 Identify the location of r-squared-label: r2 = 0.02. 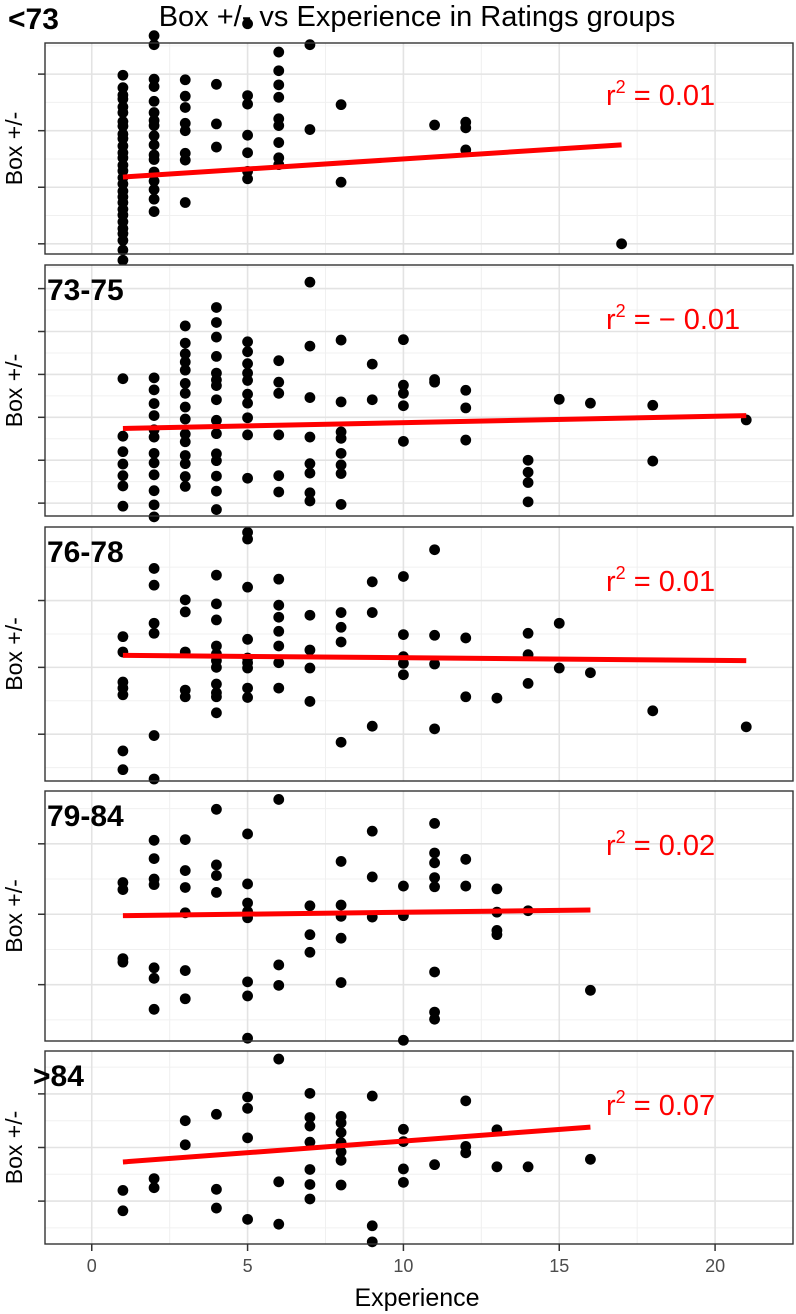
(660, 844).